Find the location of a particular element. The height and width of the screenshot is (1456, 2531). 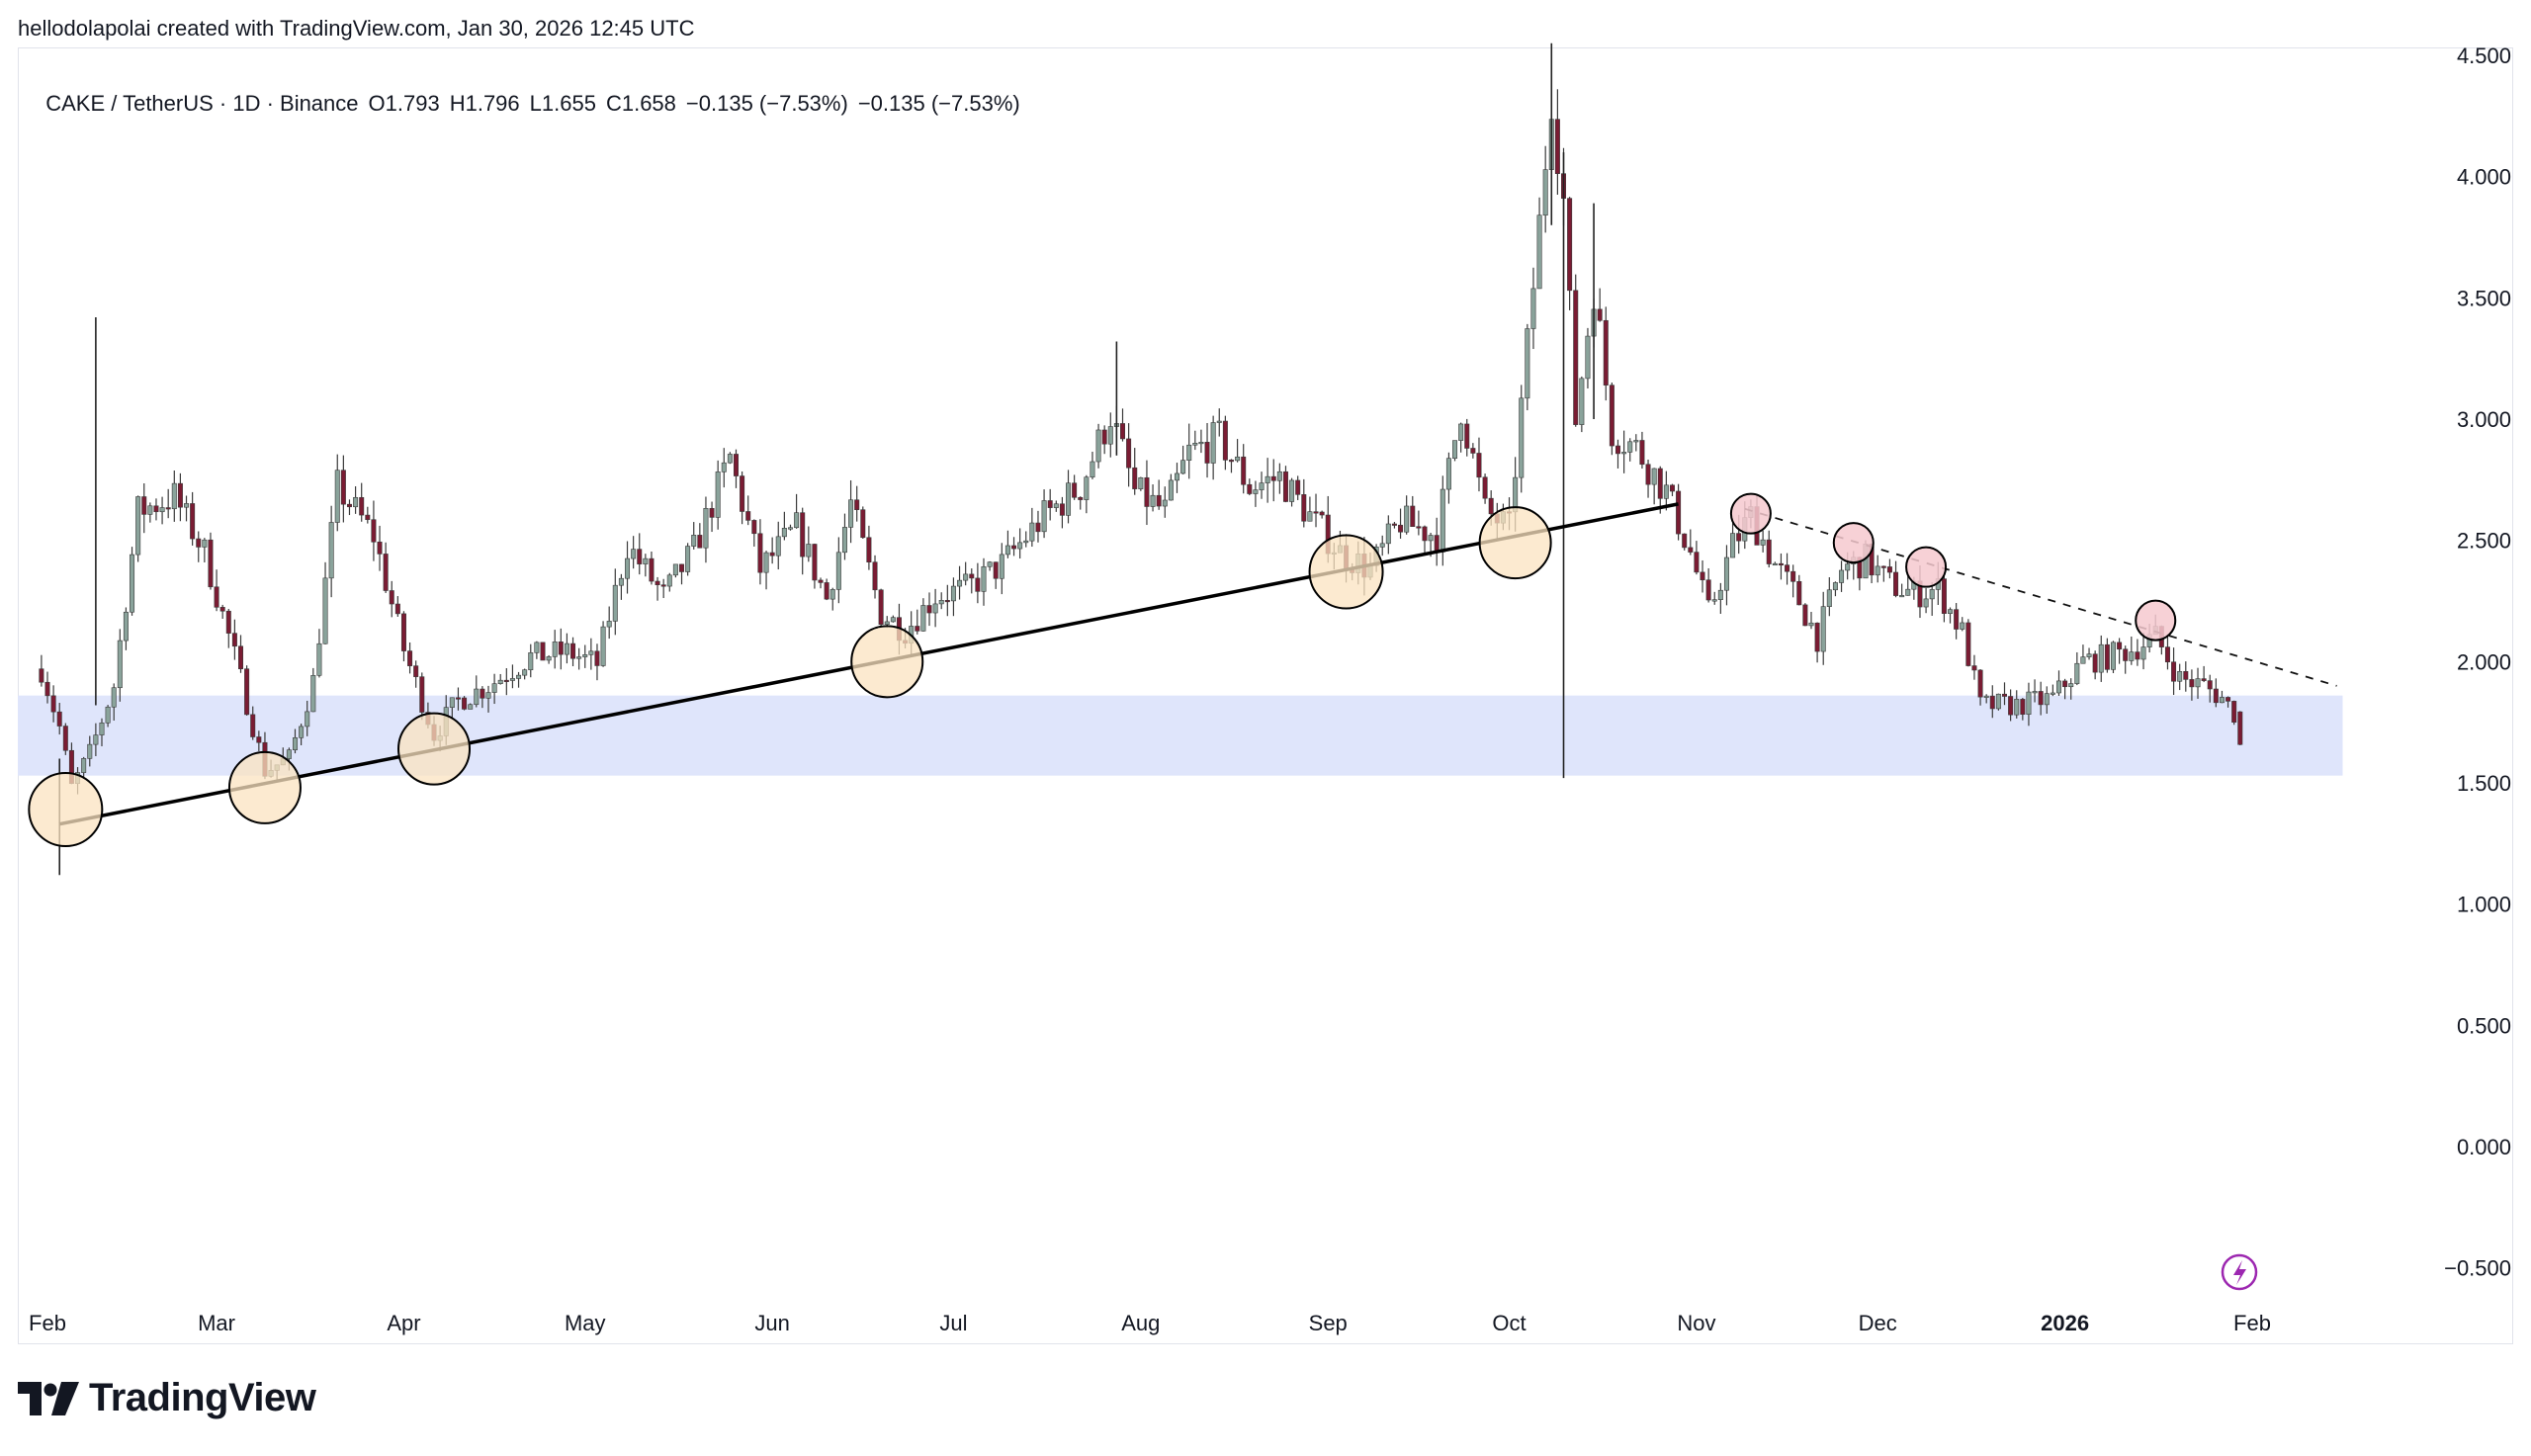

lightning-alert-icon is located at coordinates (2239, 1272).